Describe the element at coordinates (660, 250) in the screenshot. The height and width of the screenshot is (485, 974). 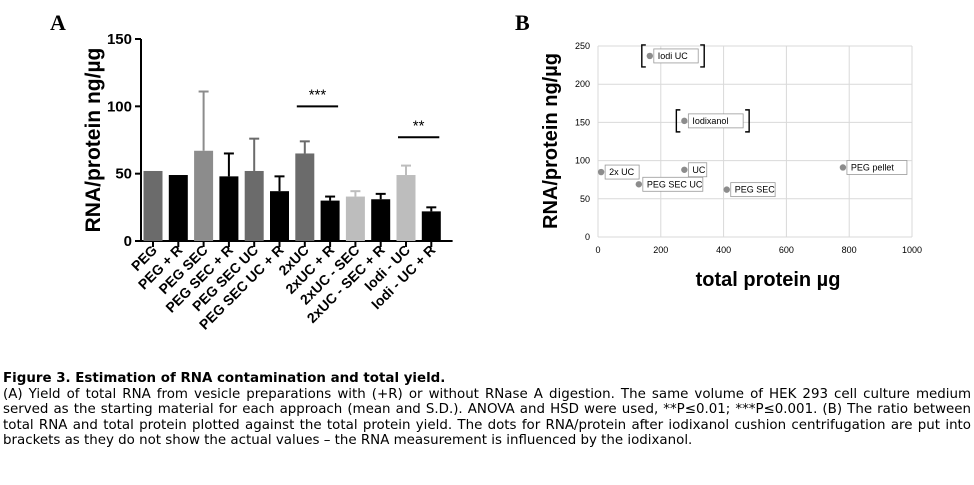
I see `x-tick-label: 200` at that location.